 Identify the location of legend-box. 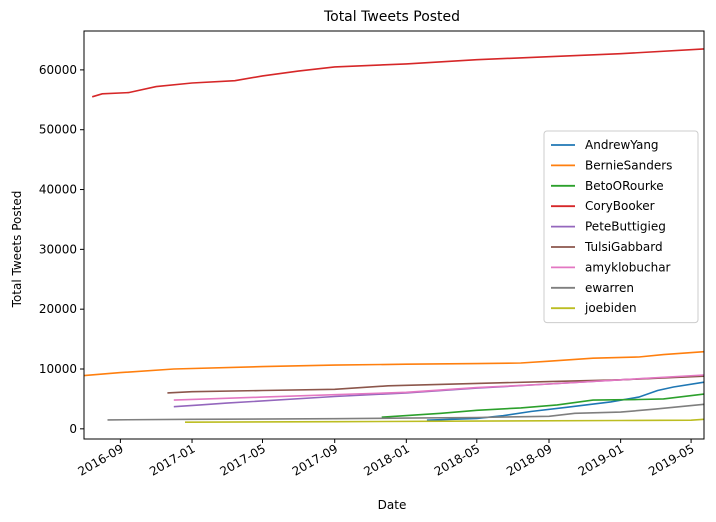
(621, 227).